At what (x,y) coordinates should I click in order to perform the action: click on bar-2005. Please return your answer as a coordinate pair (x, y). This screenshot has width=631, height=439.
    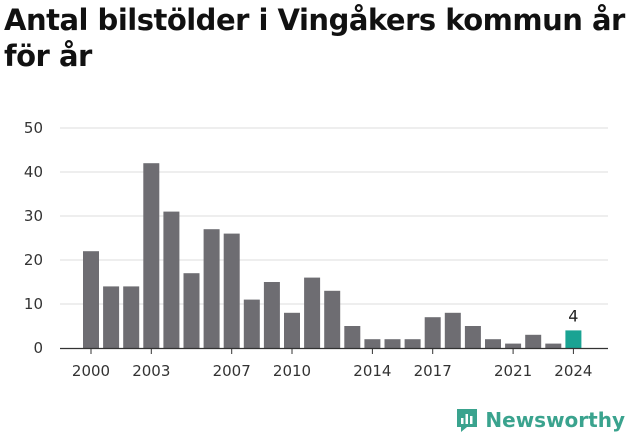
    Looking at the image, I should click on (191, 310).